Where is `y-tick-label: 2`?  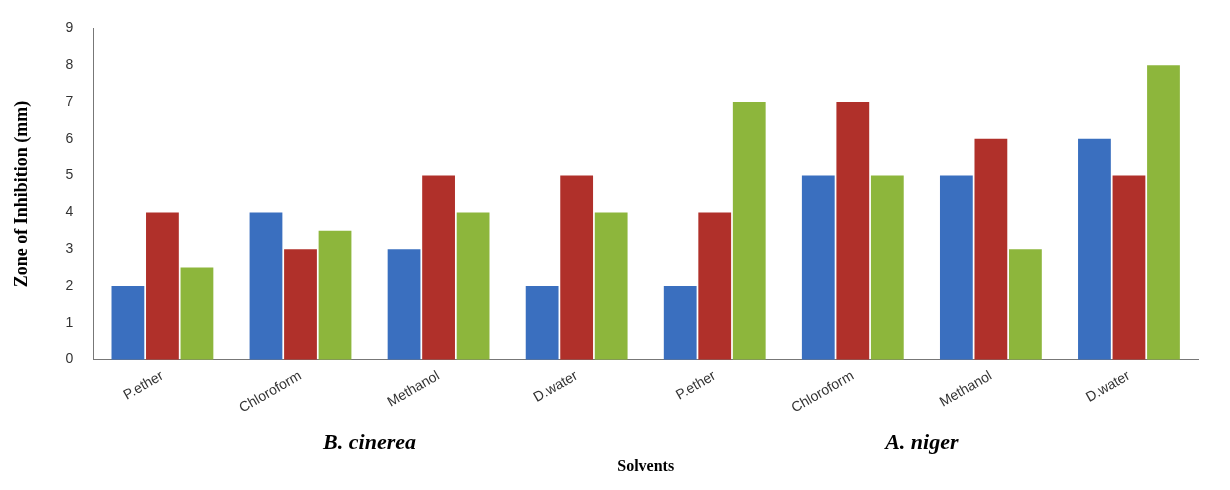 y-tick-label: 2 is located at coordinates (69, 284).